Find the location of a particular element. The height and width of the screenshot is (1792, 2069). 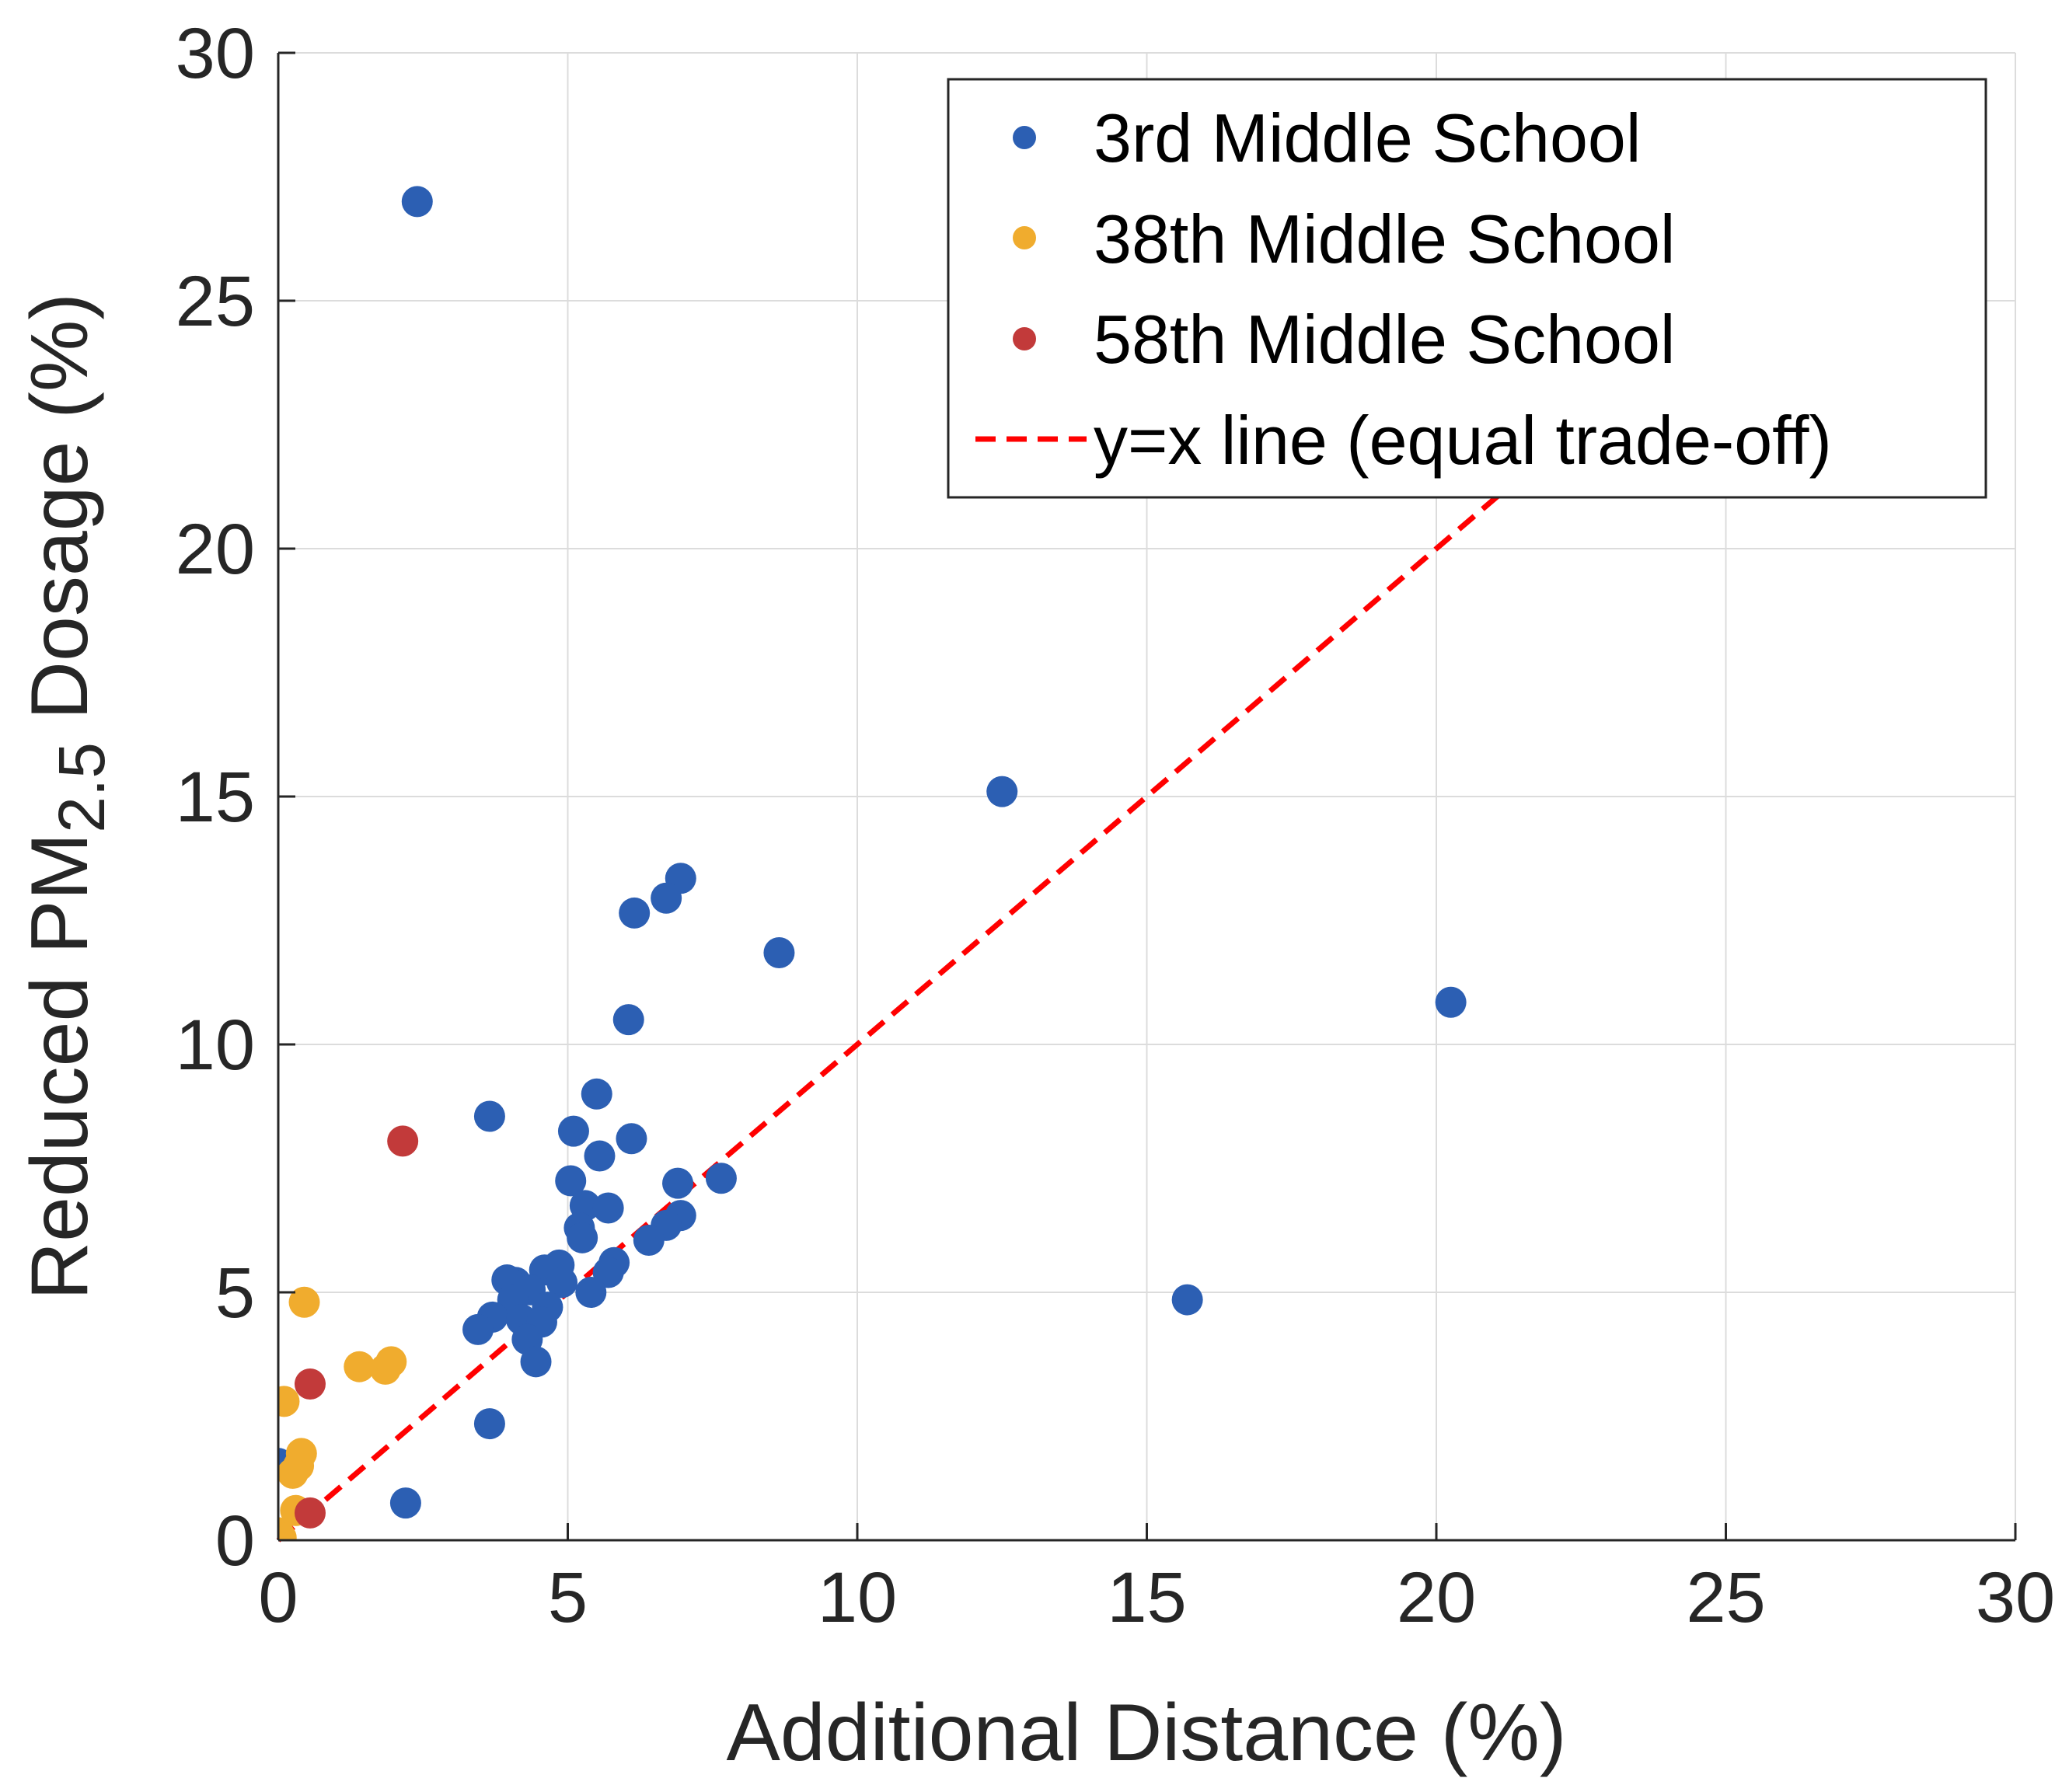

y-axis-label-prefix: Reduced PM is located at coordinates (60, 1066).